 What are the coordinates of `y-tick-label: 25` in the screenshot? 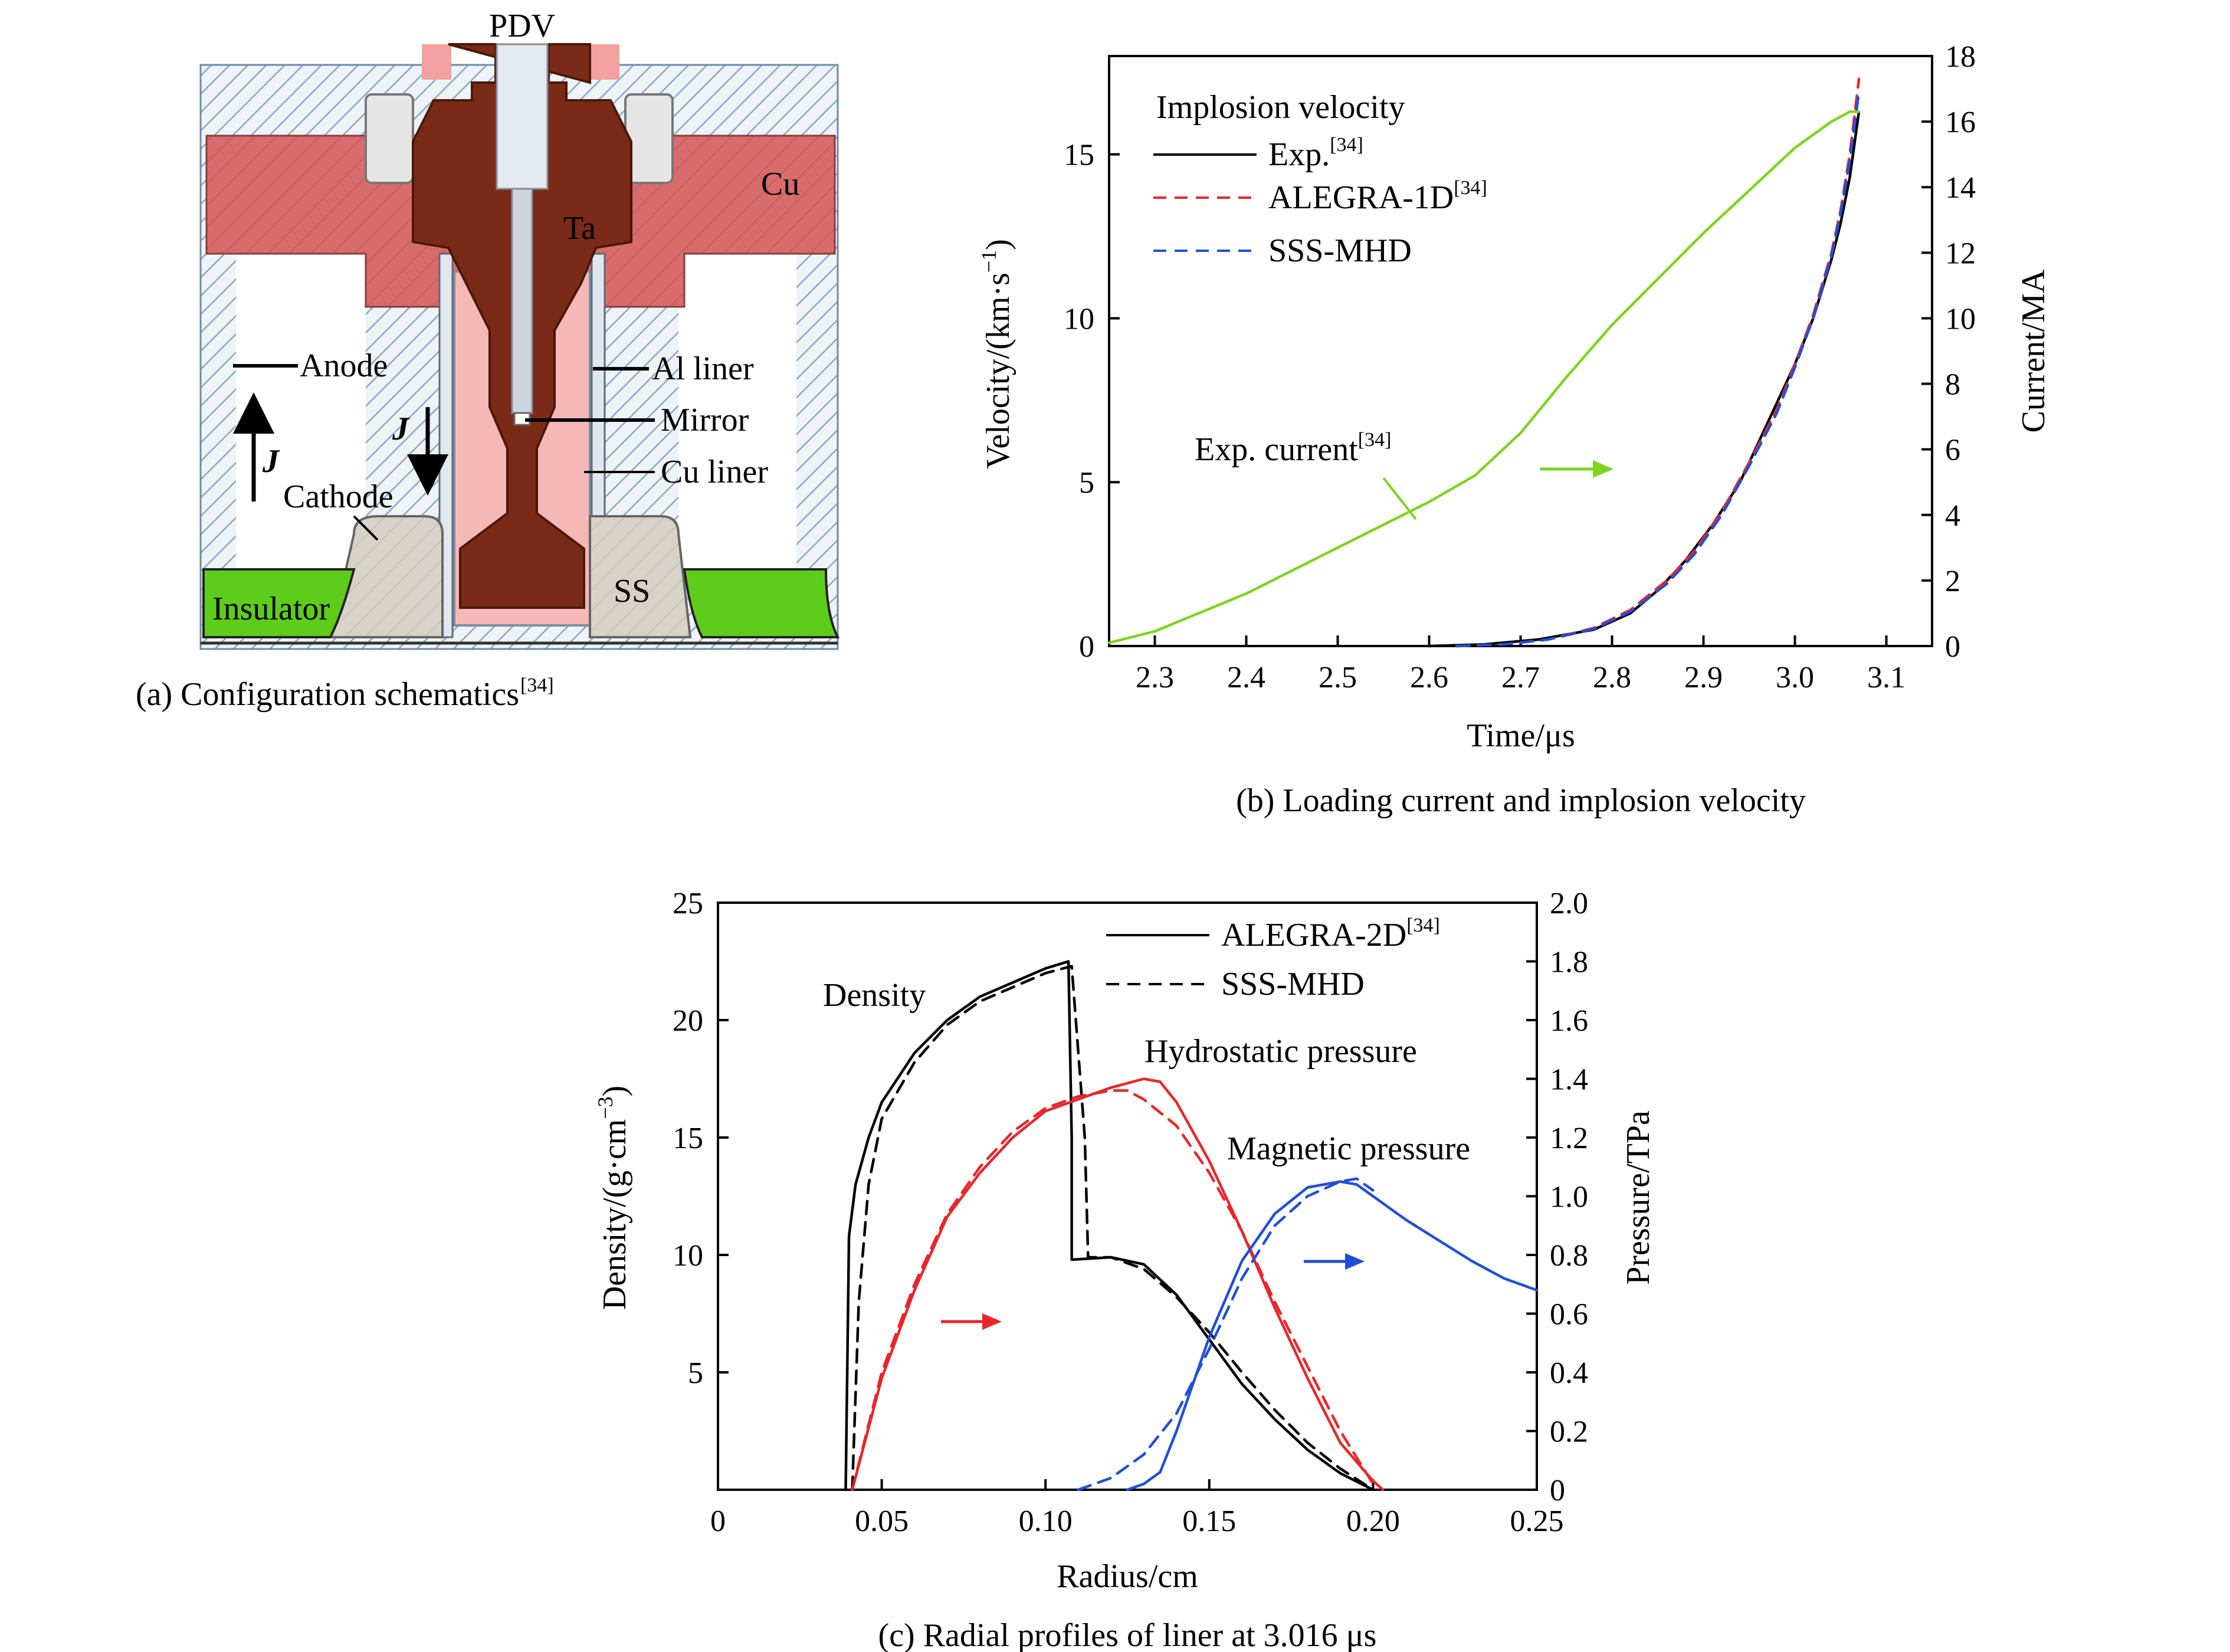 It's located at (688, 903).